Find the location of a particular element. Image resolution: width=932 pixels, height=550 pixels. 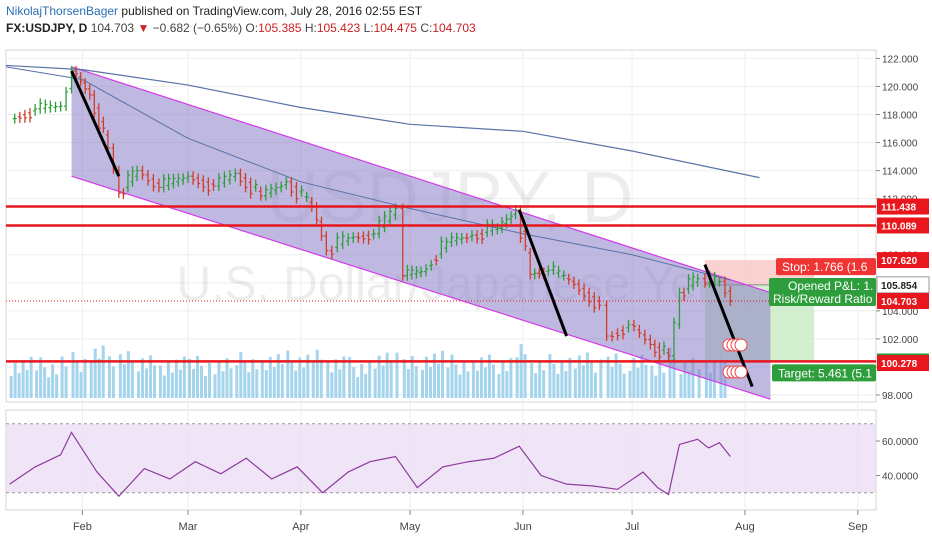

y-tick-label: 102.000 is located at coordinates (900, 340).